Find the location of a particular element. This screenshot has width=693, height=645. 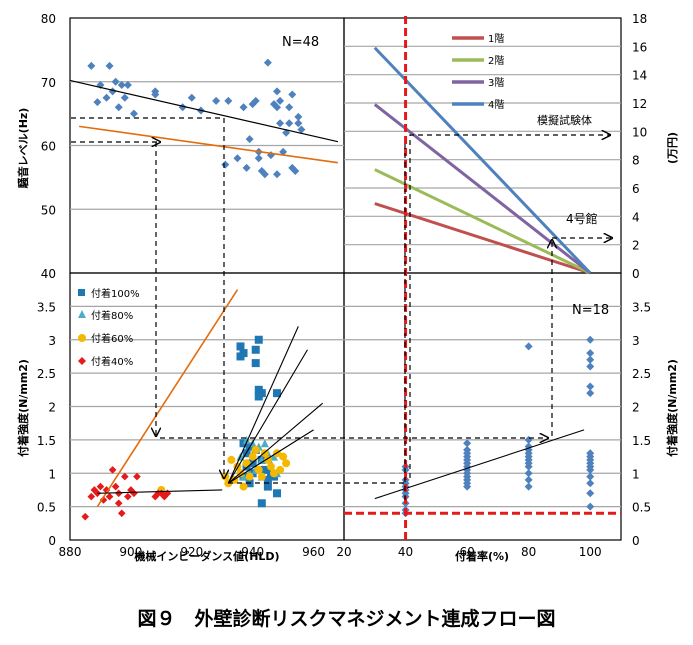

y-tick-label: 10 is located at coordinates (639, 132).